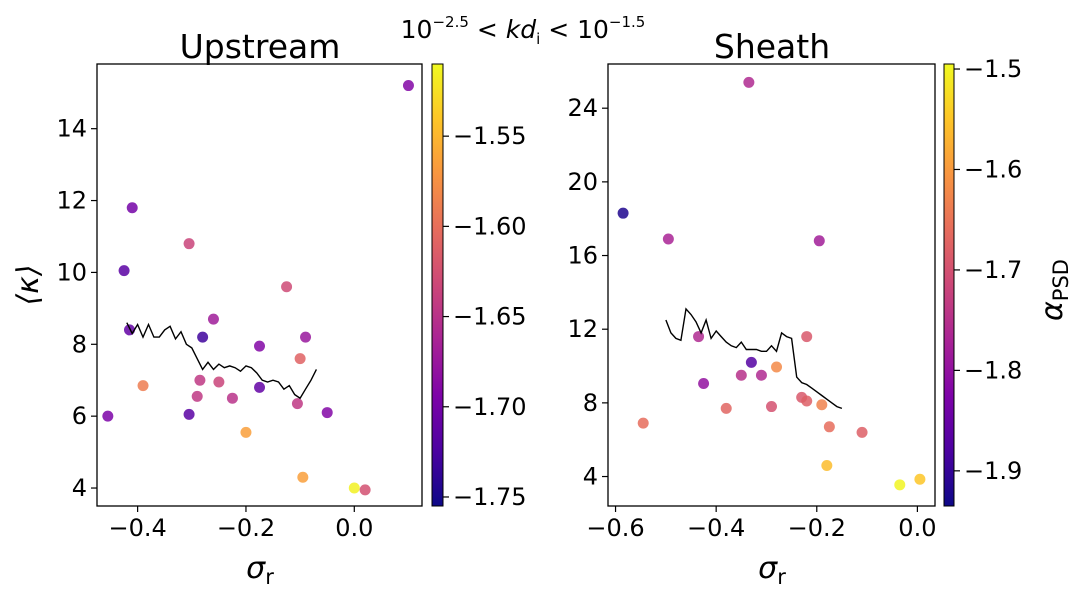 Image resolution: width=1080 pixels, height=599 pixels. I want to click on sheath-y-tick-label: 20, so click(582, 182).